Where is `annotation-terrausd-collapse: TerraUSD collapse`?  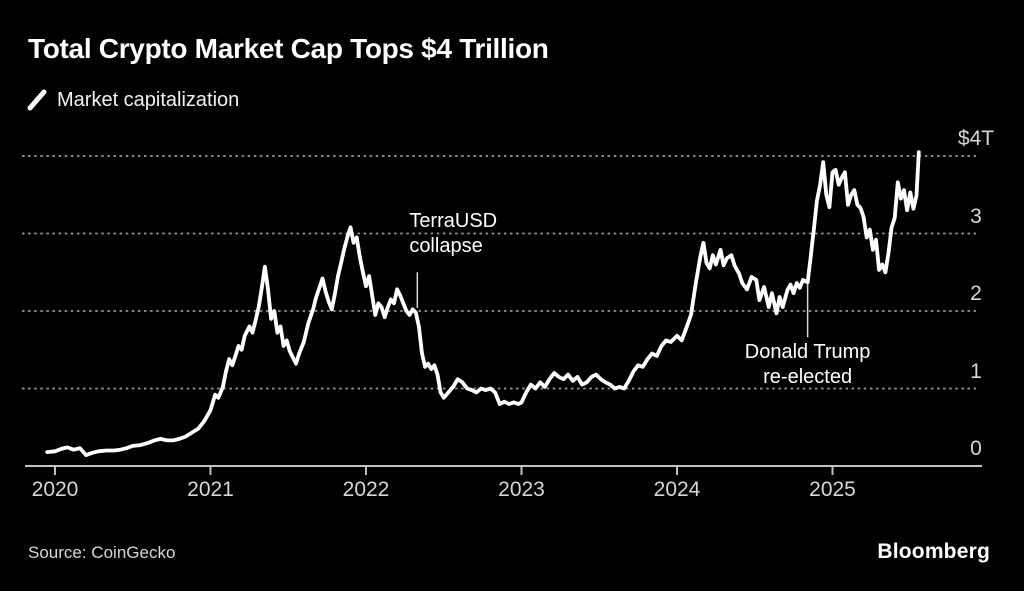 annotation-terrausd-collapse: TerraUSD collapse is located at coordinates (453, 234).